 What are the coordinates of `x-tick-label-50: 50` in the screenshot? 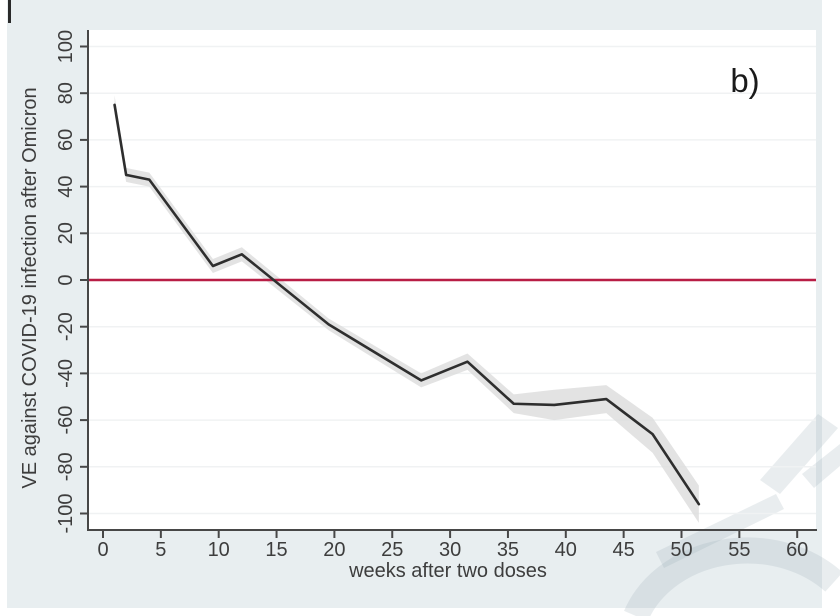 It's located at (681, 550).